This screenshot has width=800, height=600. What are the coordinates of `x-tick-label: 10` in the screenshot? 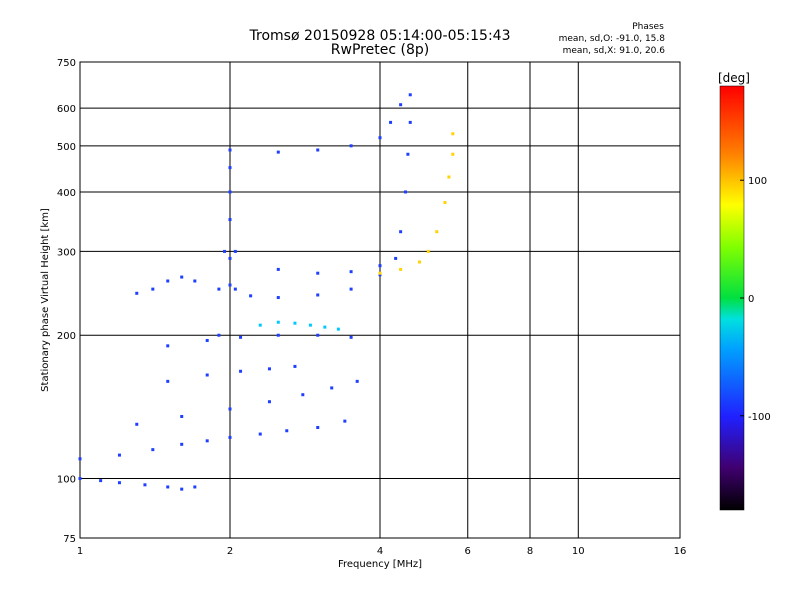 It's located at (578, 551).